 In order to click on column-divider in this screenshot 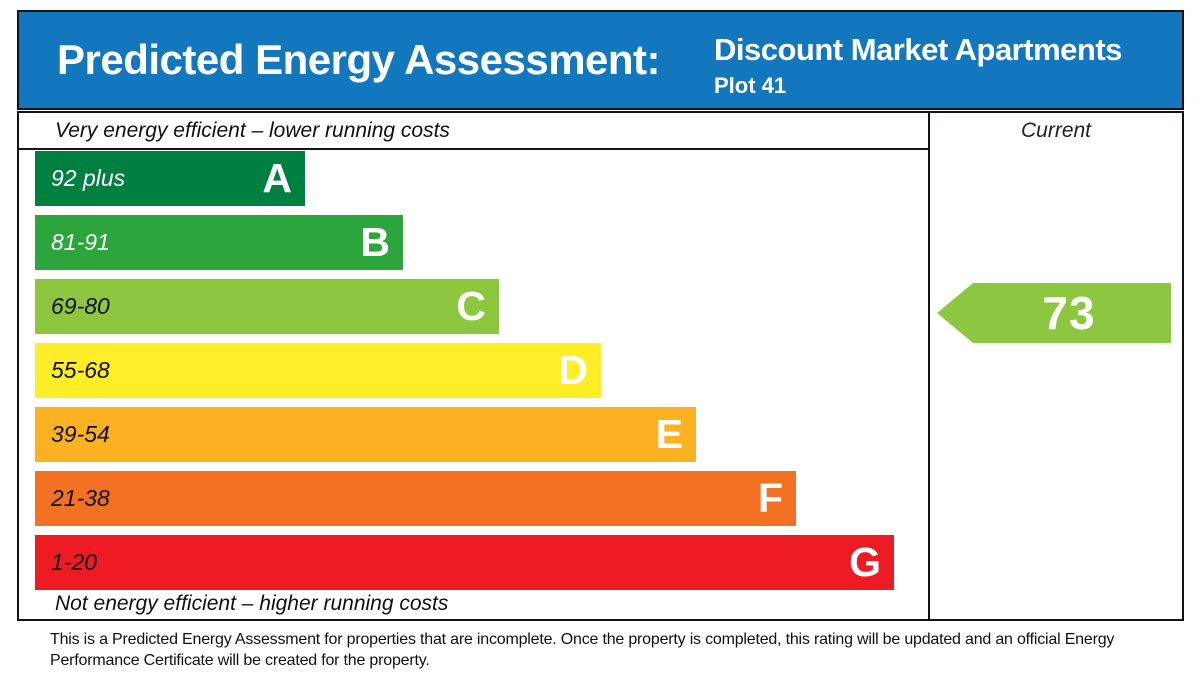, I will do `click(929, 366)`.